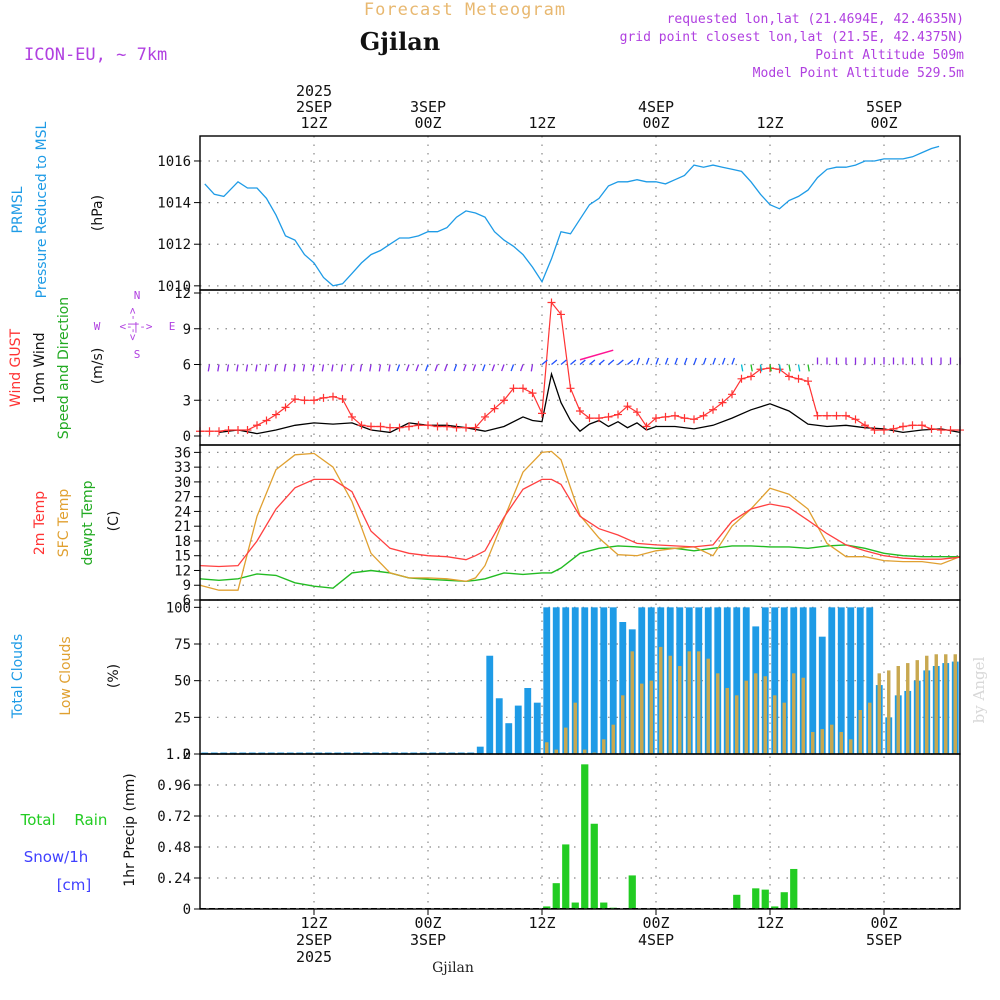 The height and width of the screenshot is (1000, 1000). I want to click on y-tick-label: 36, so click(182, 453).